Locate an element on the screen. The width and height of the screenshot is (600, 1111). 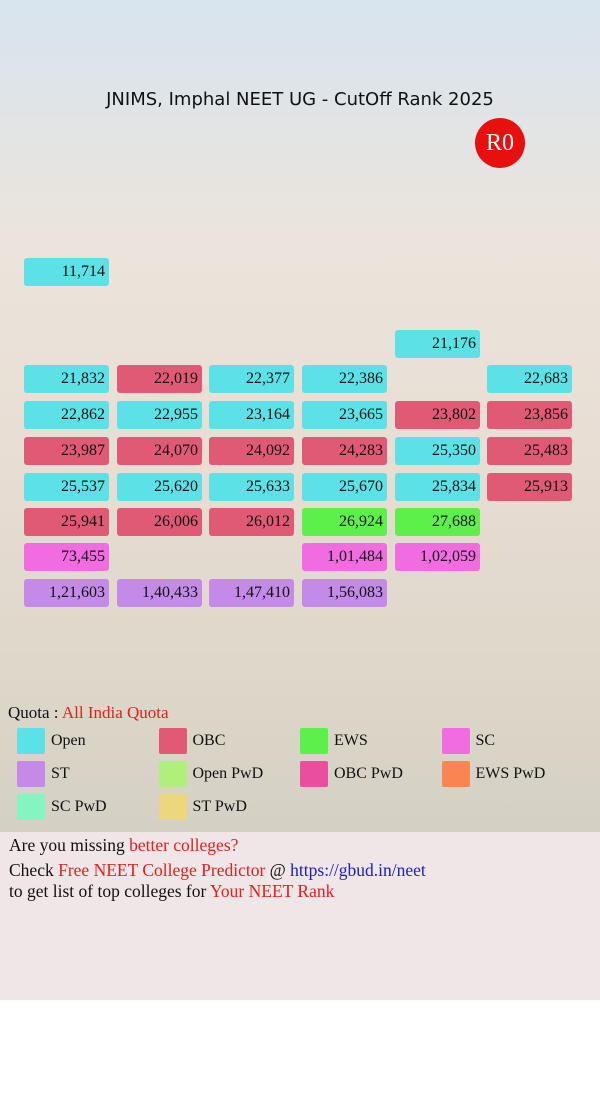
legend-item: EWS PwD is located at coordinates (509, 774).